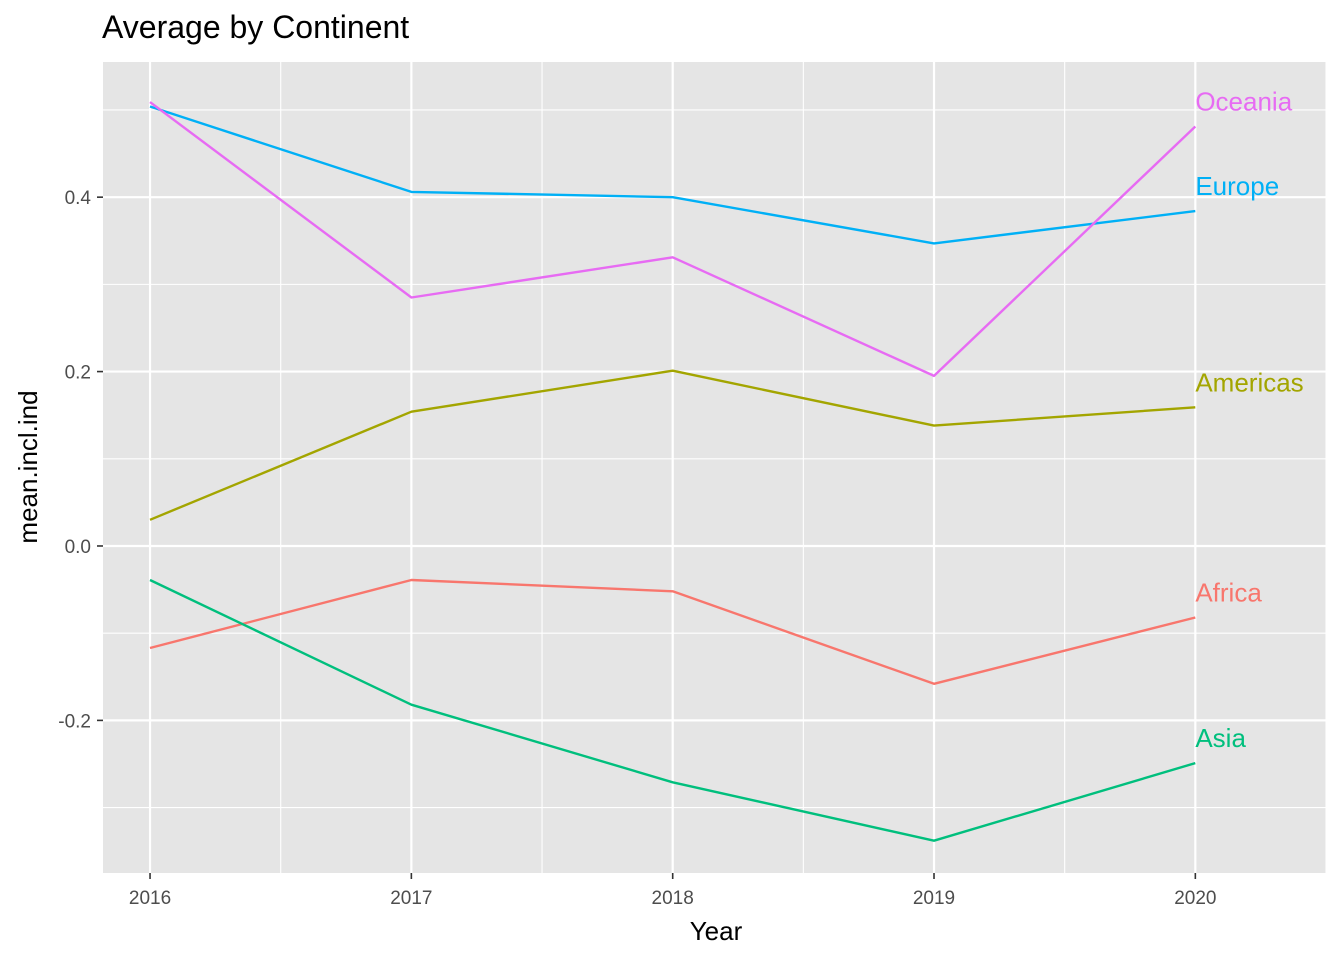 Image resolution: width=1344 pixels, height=960 pixels. What do you see at coordinates (672, 631) in the screenshot?
I see `series-line-africa` at bounding box center [672, 631].